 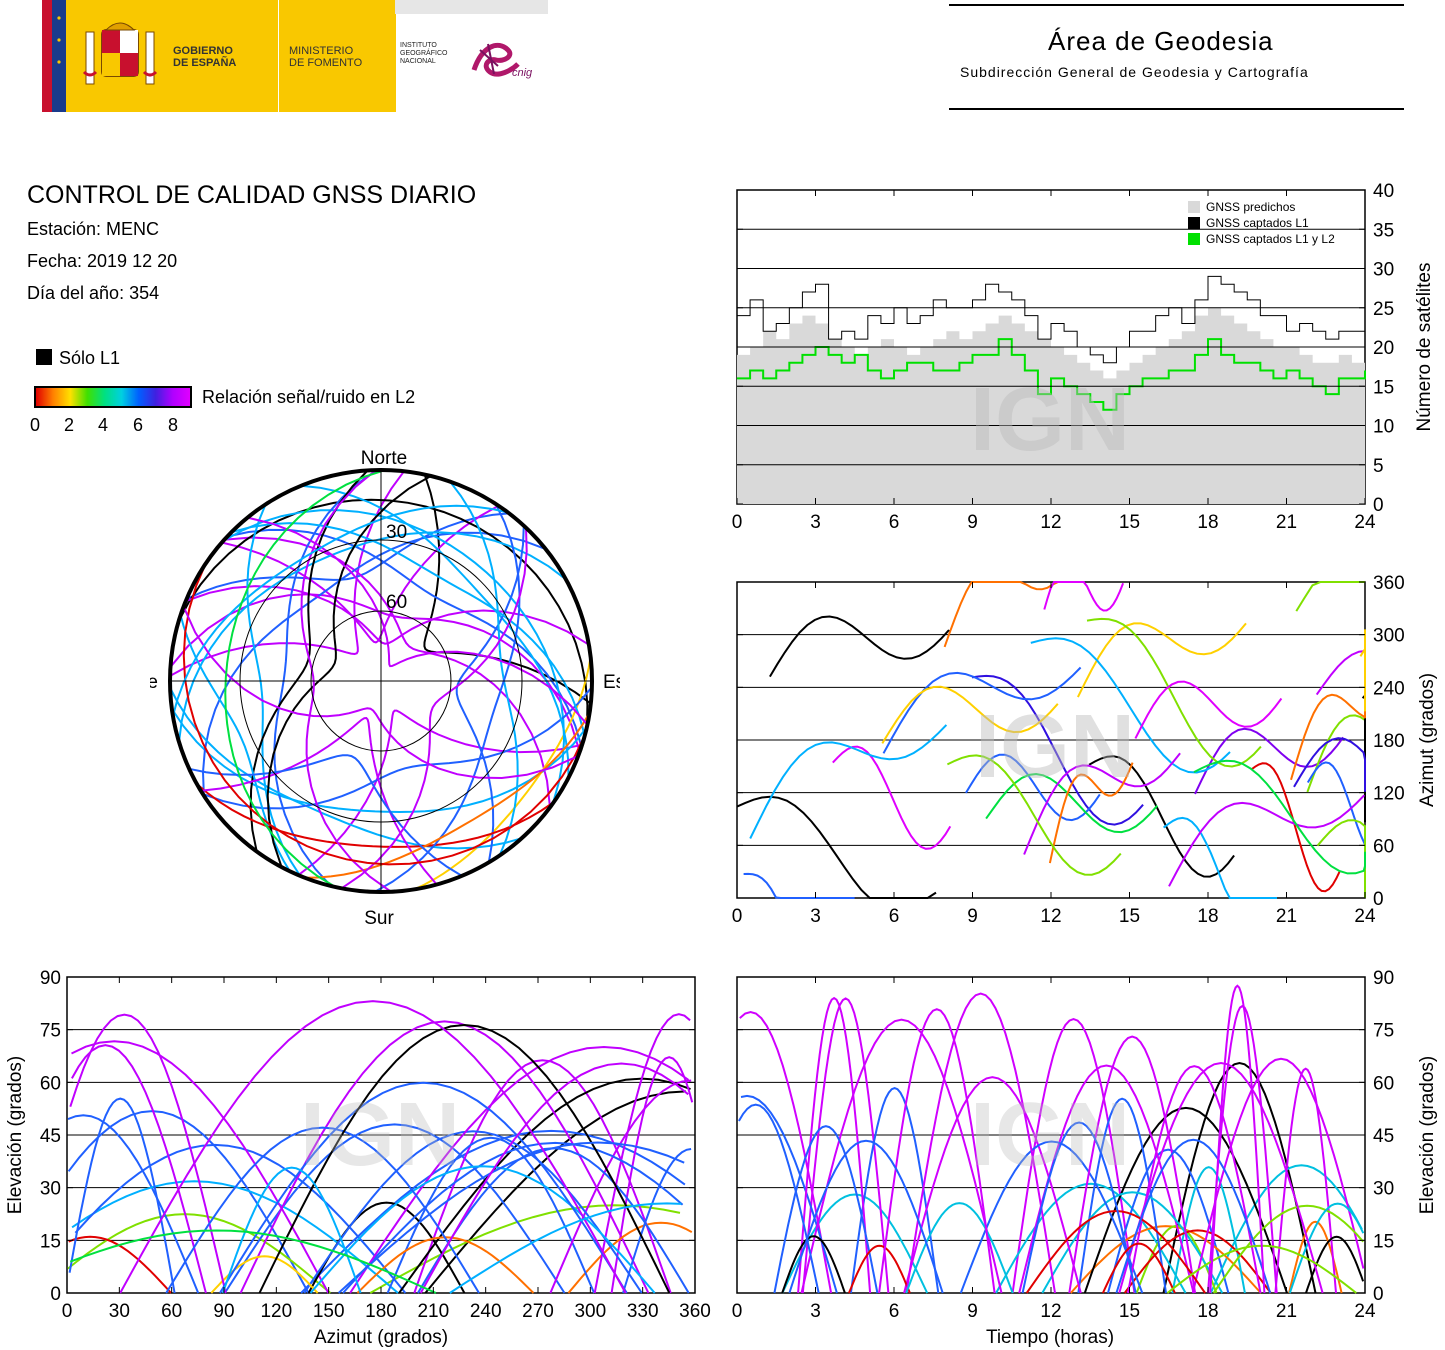 I want to click on x-tick-label: 360, so click(x=695, y=1311).